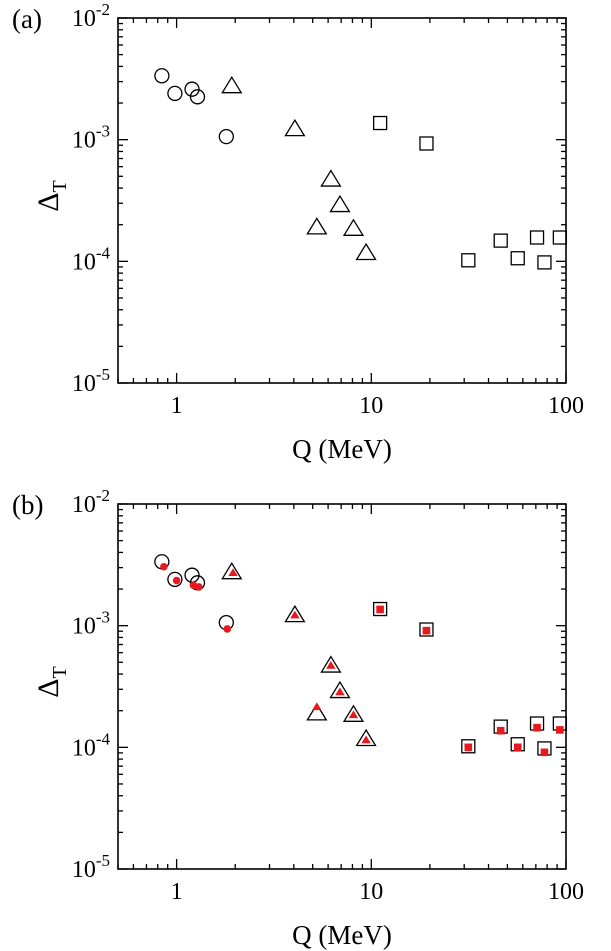 The width and height of the screenshot is (611, 951). Describe the element at coordinates (27, 505) in the screenshot. I see `panel-label-b: (b)` at that location.